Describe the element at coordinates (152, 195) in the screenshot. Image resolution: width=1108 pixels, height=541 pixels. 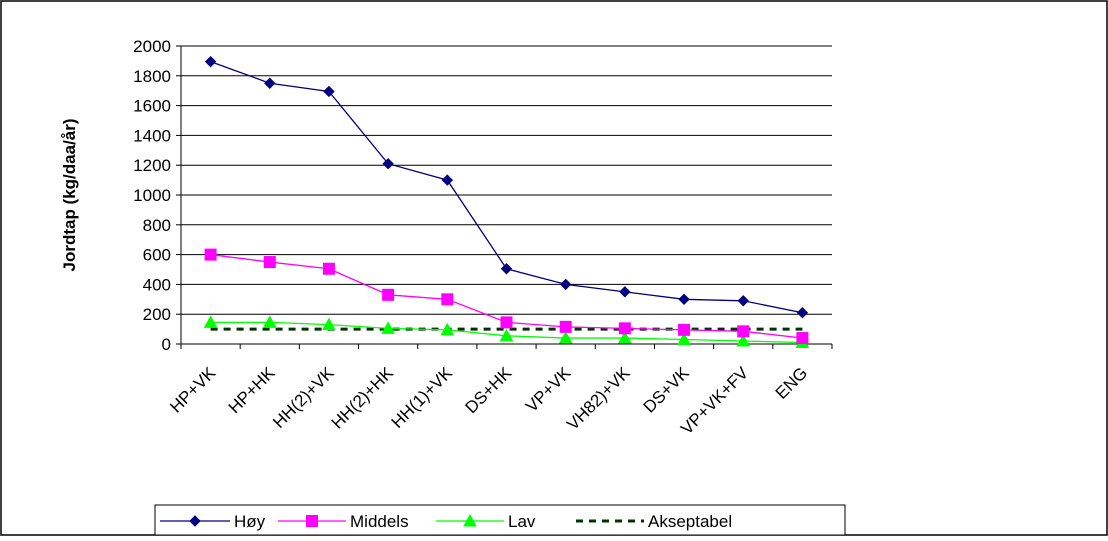
I see `y-tick-label: 1000` at that location.